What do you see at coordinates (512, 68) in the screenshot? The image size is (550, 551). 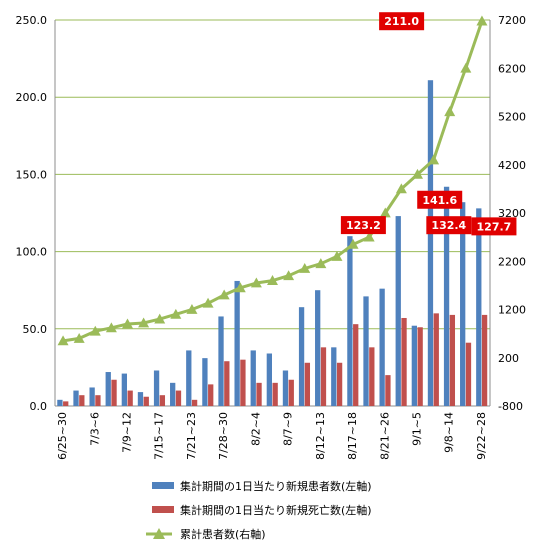 I see `right-tick-label: 6200` at bounding box center [512, 68].